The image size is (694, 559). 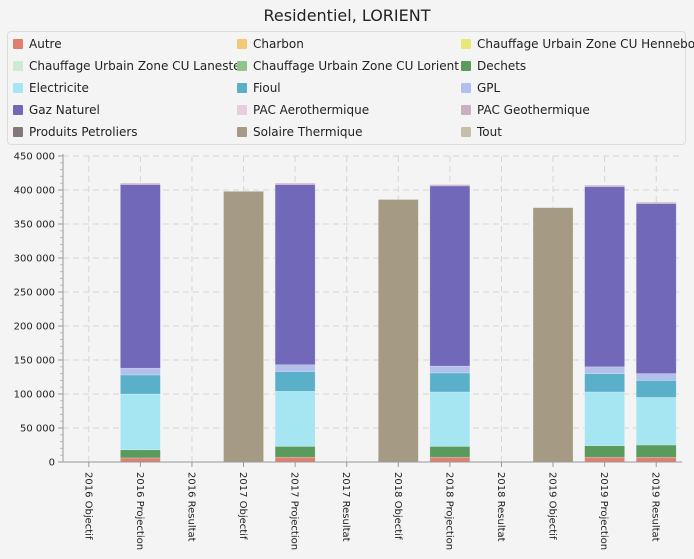 What do you see at coordinates (356, 66) in the screenshot?
I see `legend-label: Chauffage Urbain Zone CU Lorient` at bounding box center [356, 66].